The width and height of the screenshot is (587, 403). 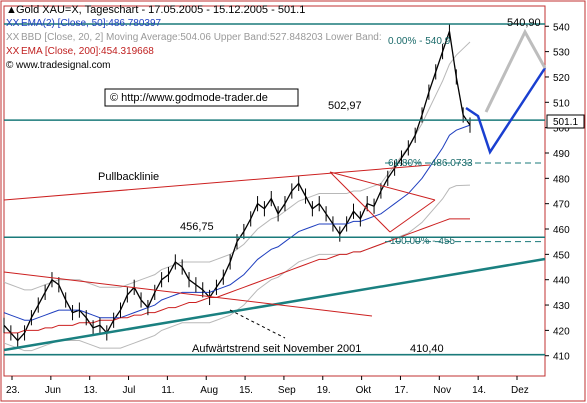 I want to click on y-tick-label: 540, so click(x=561, y=27).